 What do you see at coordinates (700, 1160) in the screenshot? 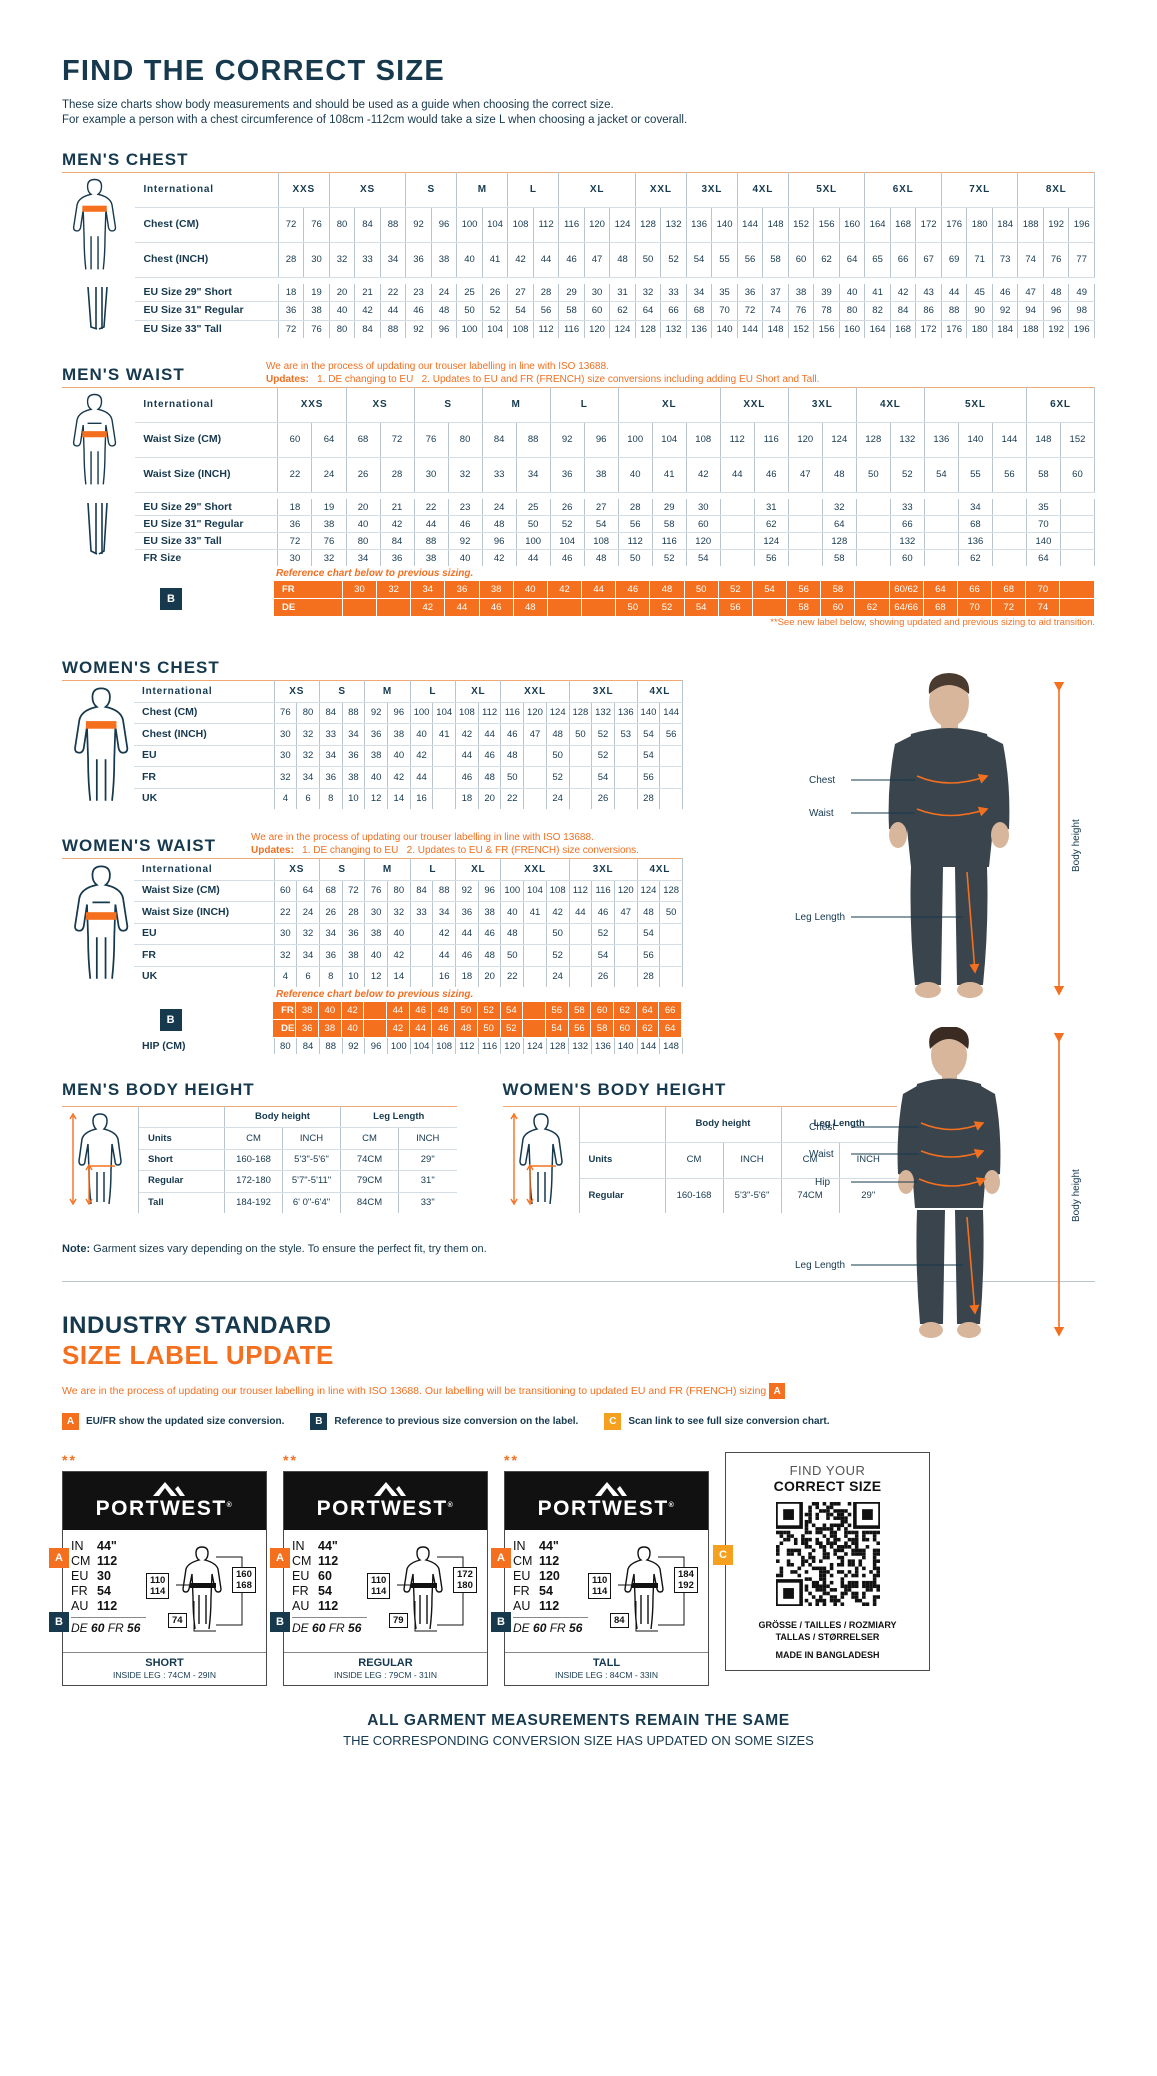
I see `table-row: Units CM INCH CM INCH` at bounding box center [700, 1160].